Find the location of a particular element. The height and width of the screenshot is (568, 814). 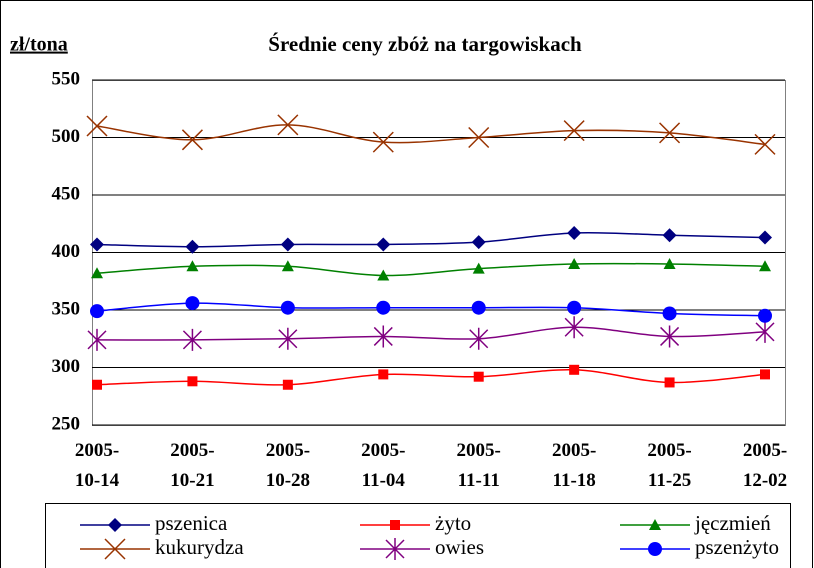

y-tick-label: 350 is located at coordinates (66, 308).